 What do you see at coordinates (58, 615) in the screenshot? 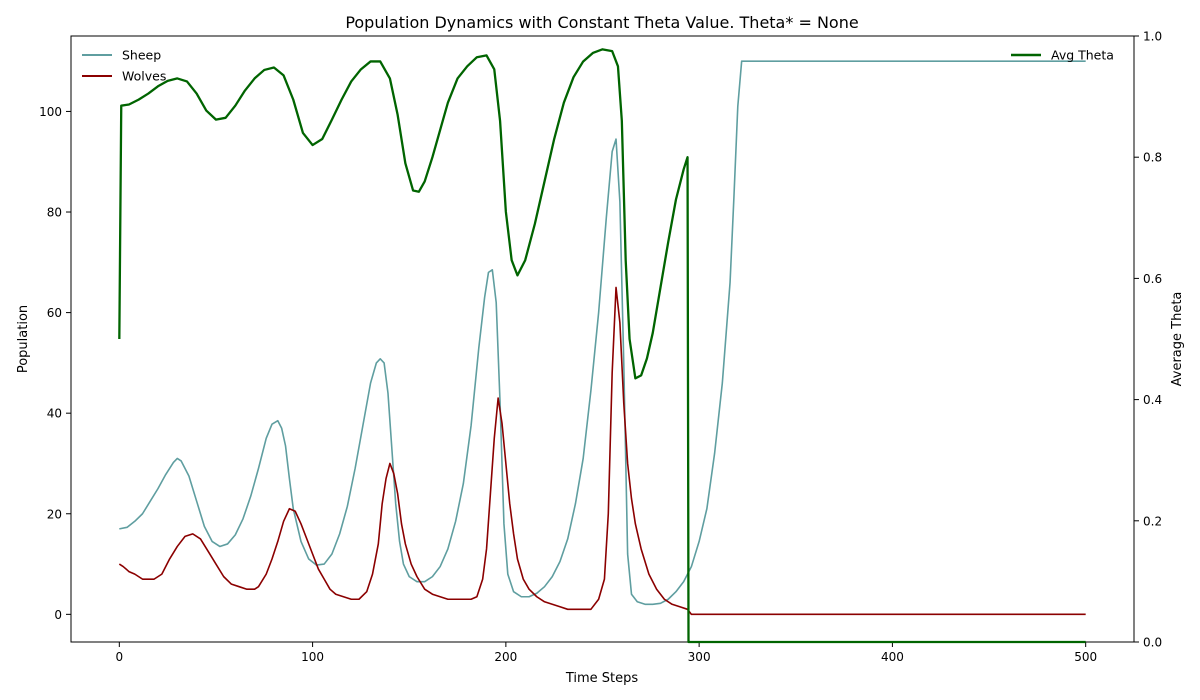
I see `y-tick-label: 0` at bounding box center [58, 615].